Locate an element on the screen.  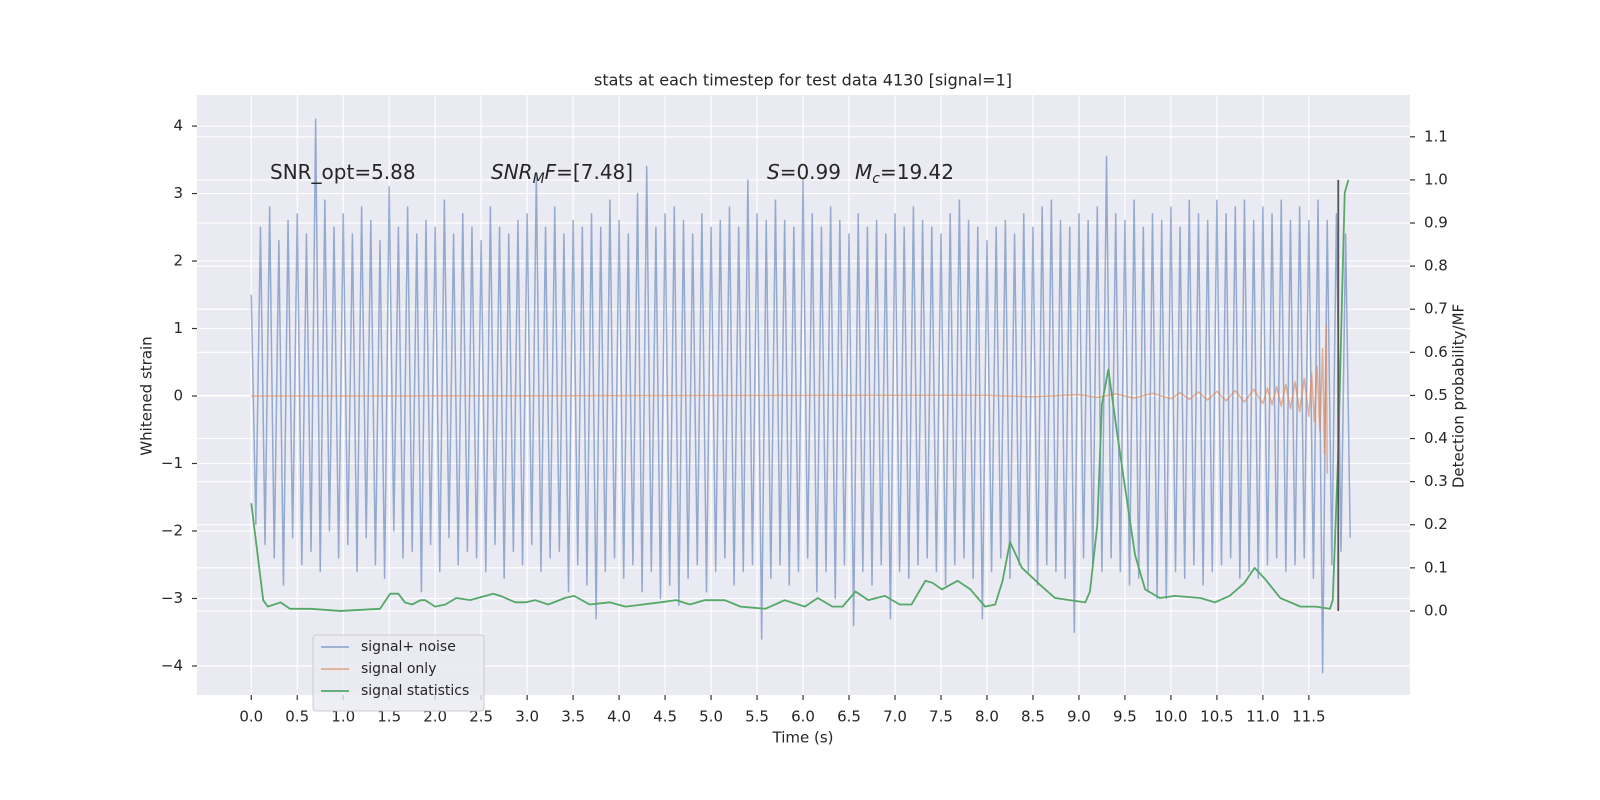
x-tick-label: 4.5 is located at coordinates (665, 717).